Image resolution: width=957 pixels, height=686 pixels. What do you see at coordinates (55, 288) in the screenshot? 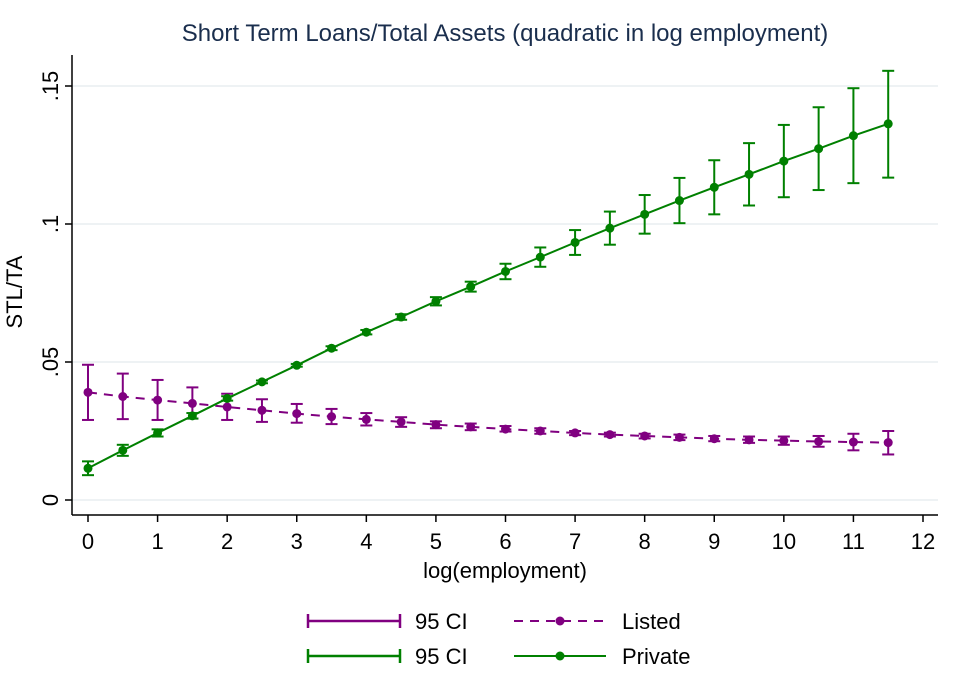
I see `y-ticks: 0 .05 .1 .15` at bounding box center [55, 288].